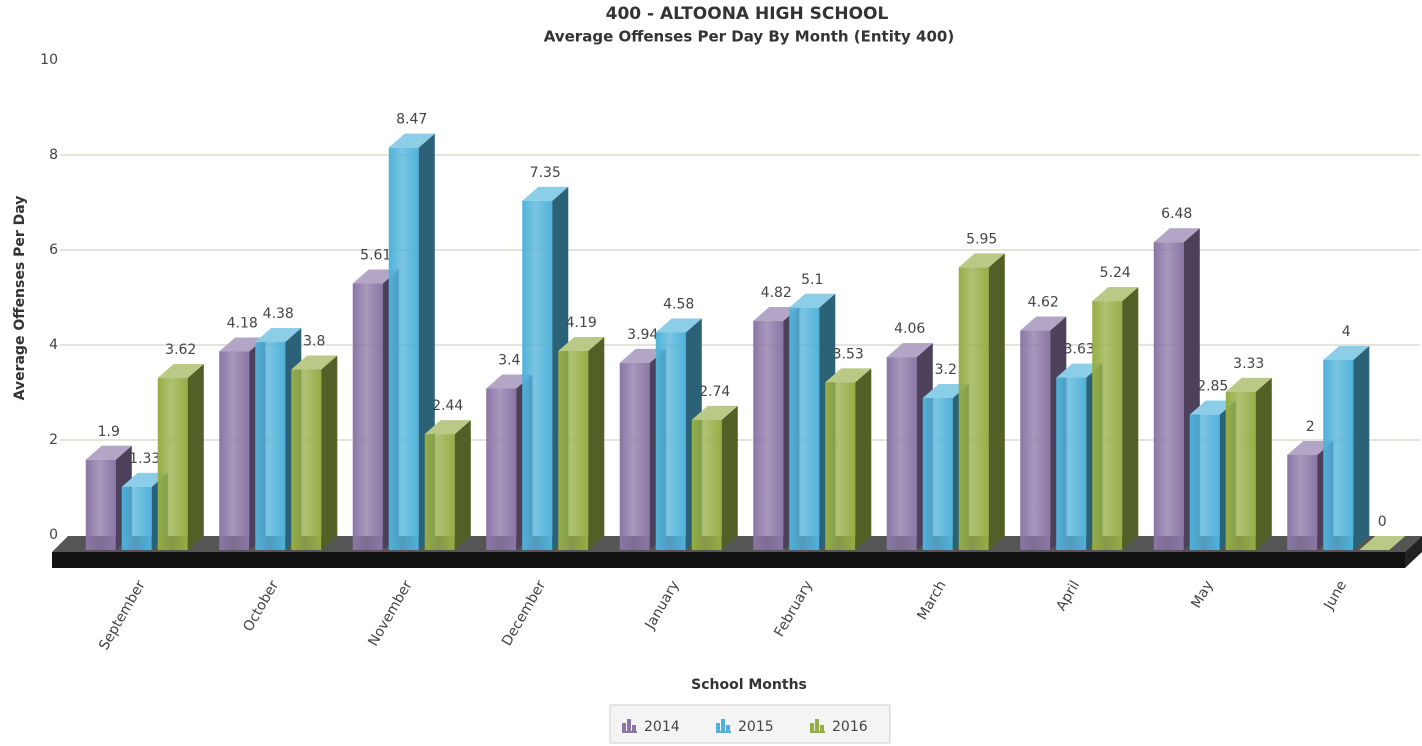  What do you see at coordinates (793, 609) in the screenshot?
I see `x-tick-label: February` at bounding box center [793, 609].